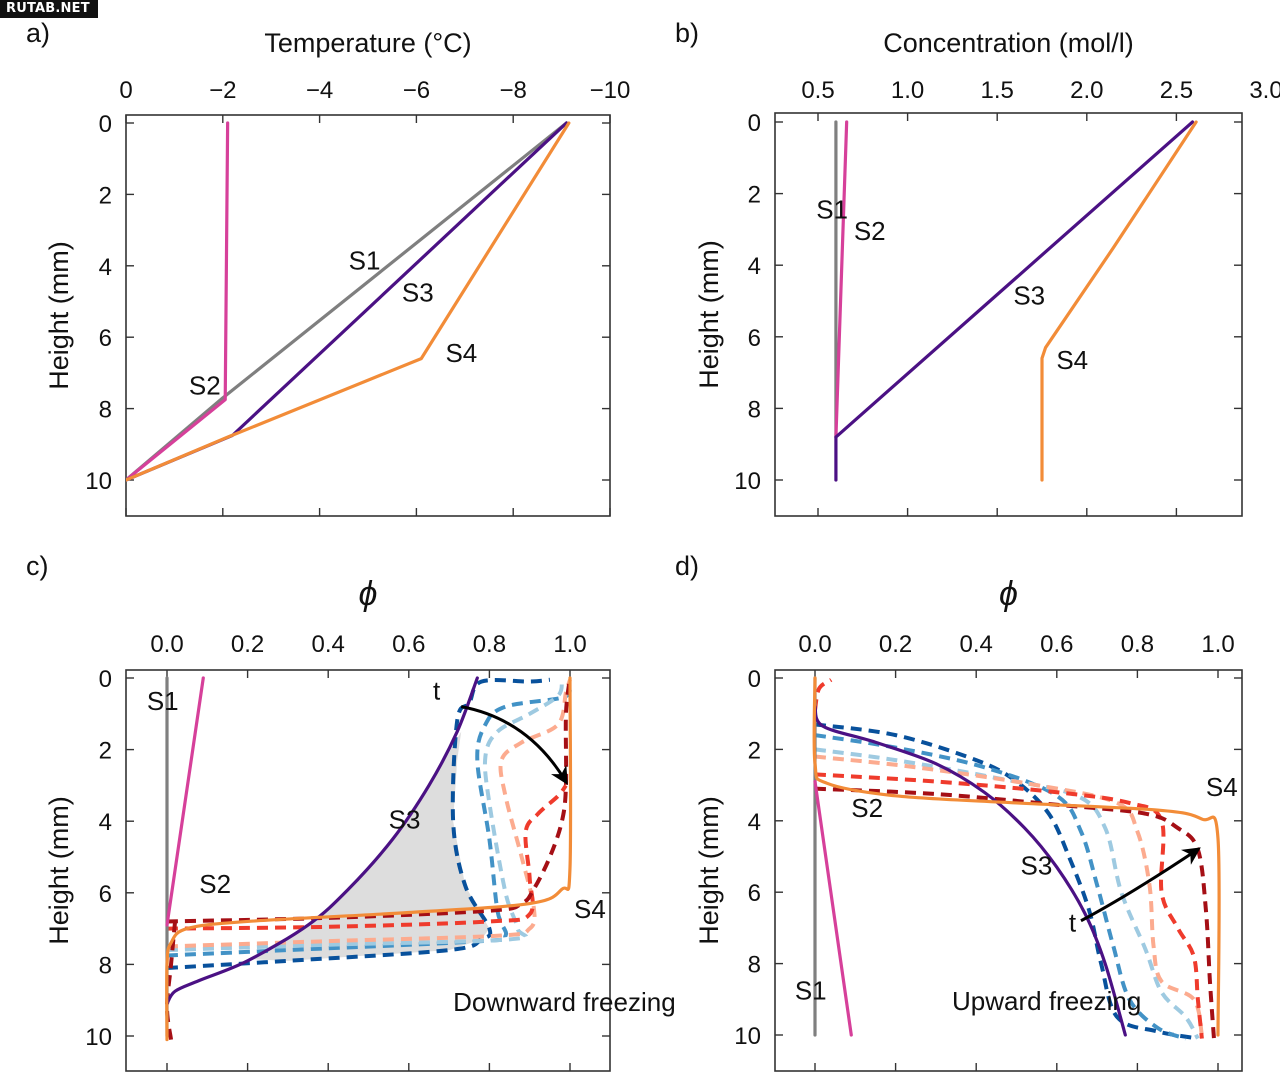  Describe the element at coordinates (1046, 1001) in the screenshot. I see `annotation-upward-freezing: Upward freezing` at that location.